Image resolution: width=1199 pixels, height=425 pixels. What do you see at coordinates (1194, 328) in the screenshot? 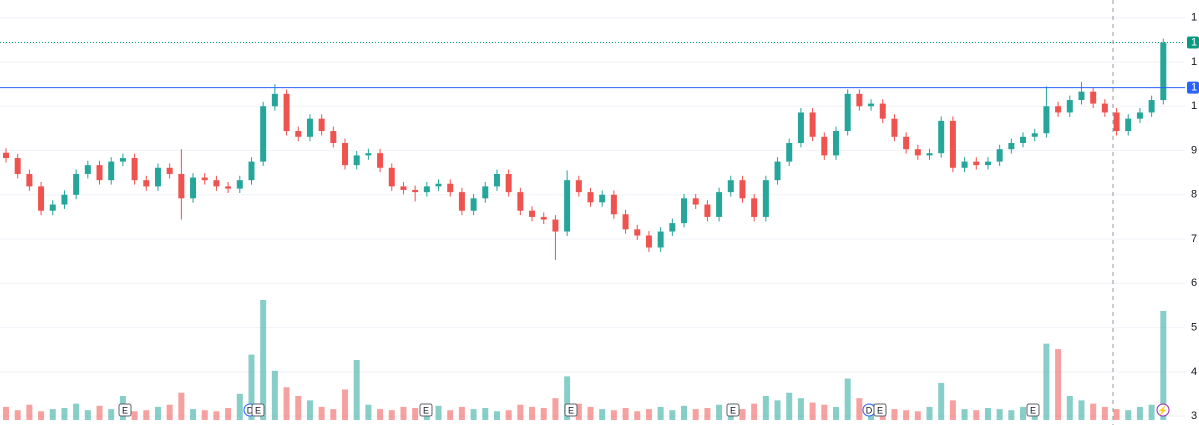
I see `y-tick-label: 5` at bounding box center [1194, 328].